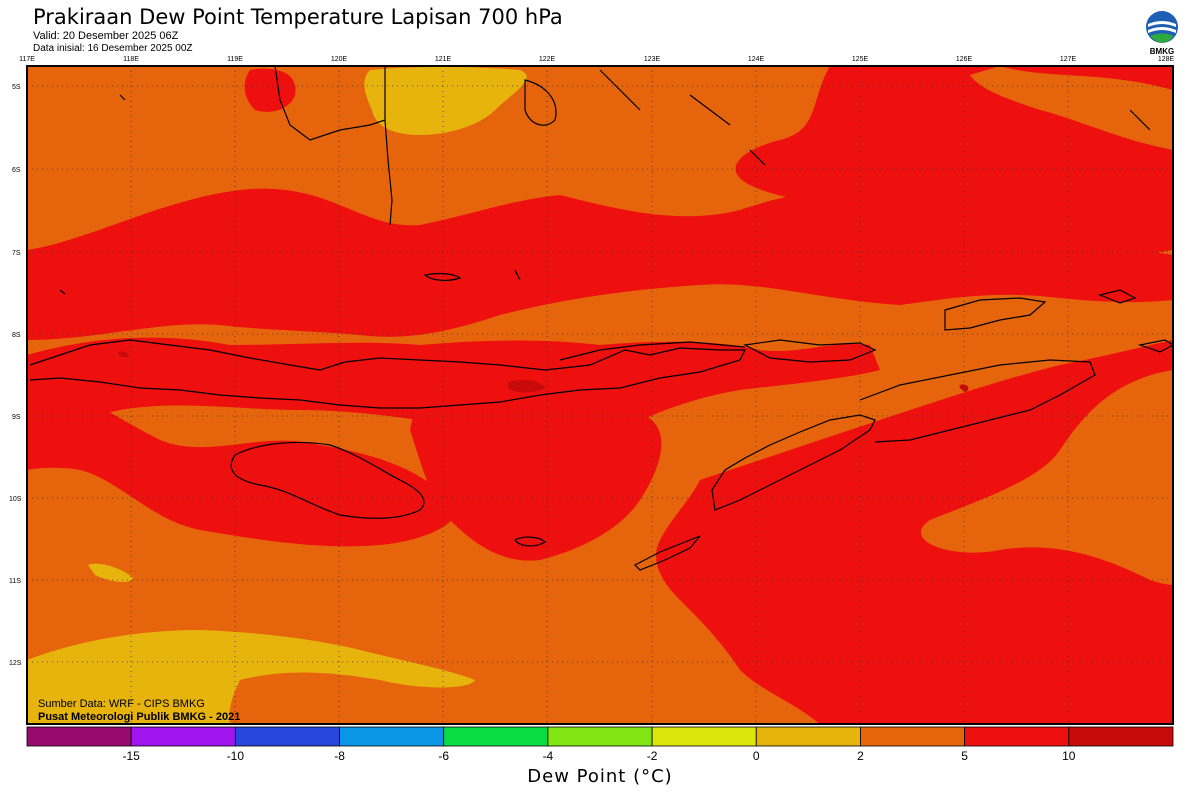 The width and height of the screenshot is (1200, 800). I want to click on field-orange-east-cut, so click(1046, 477).